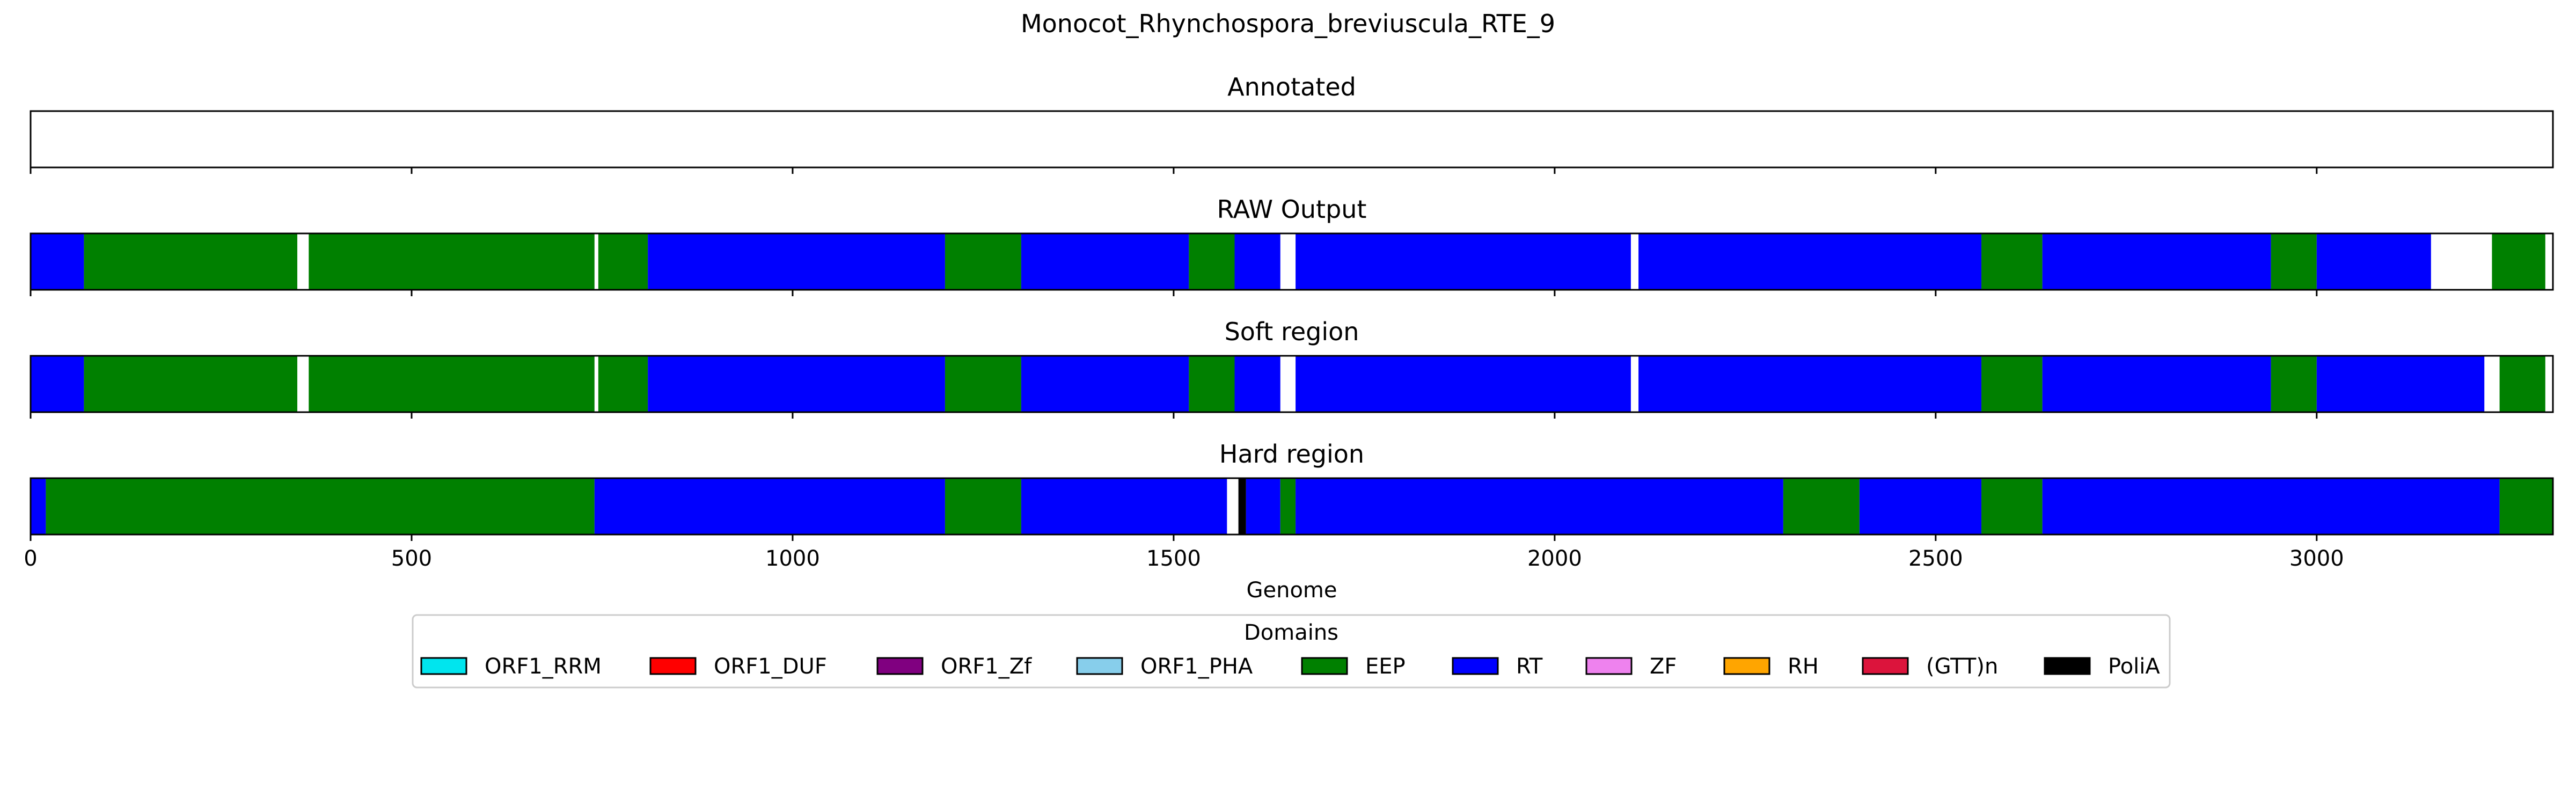  What do you see at coordinates (1803, 666) in the screenshot?
I see `legend-label: RH` at bounding box center [1803, 666].